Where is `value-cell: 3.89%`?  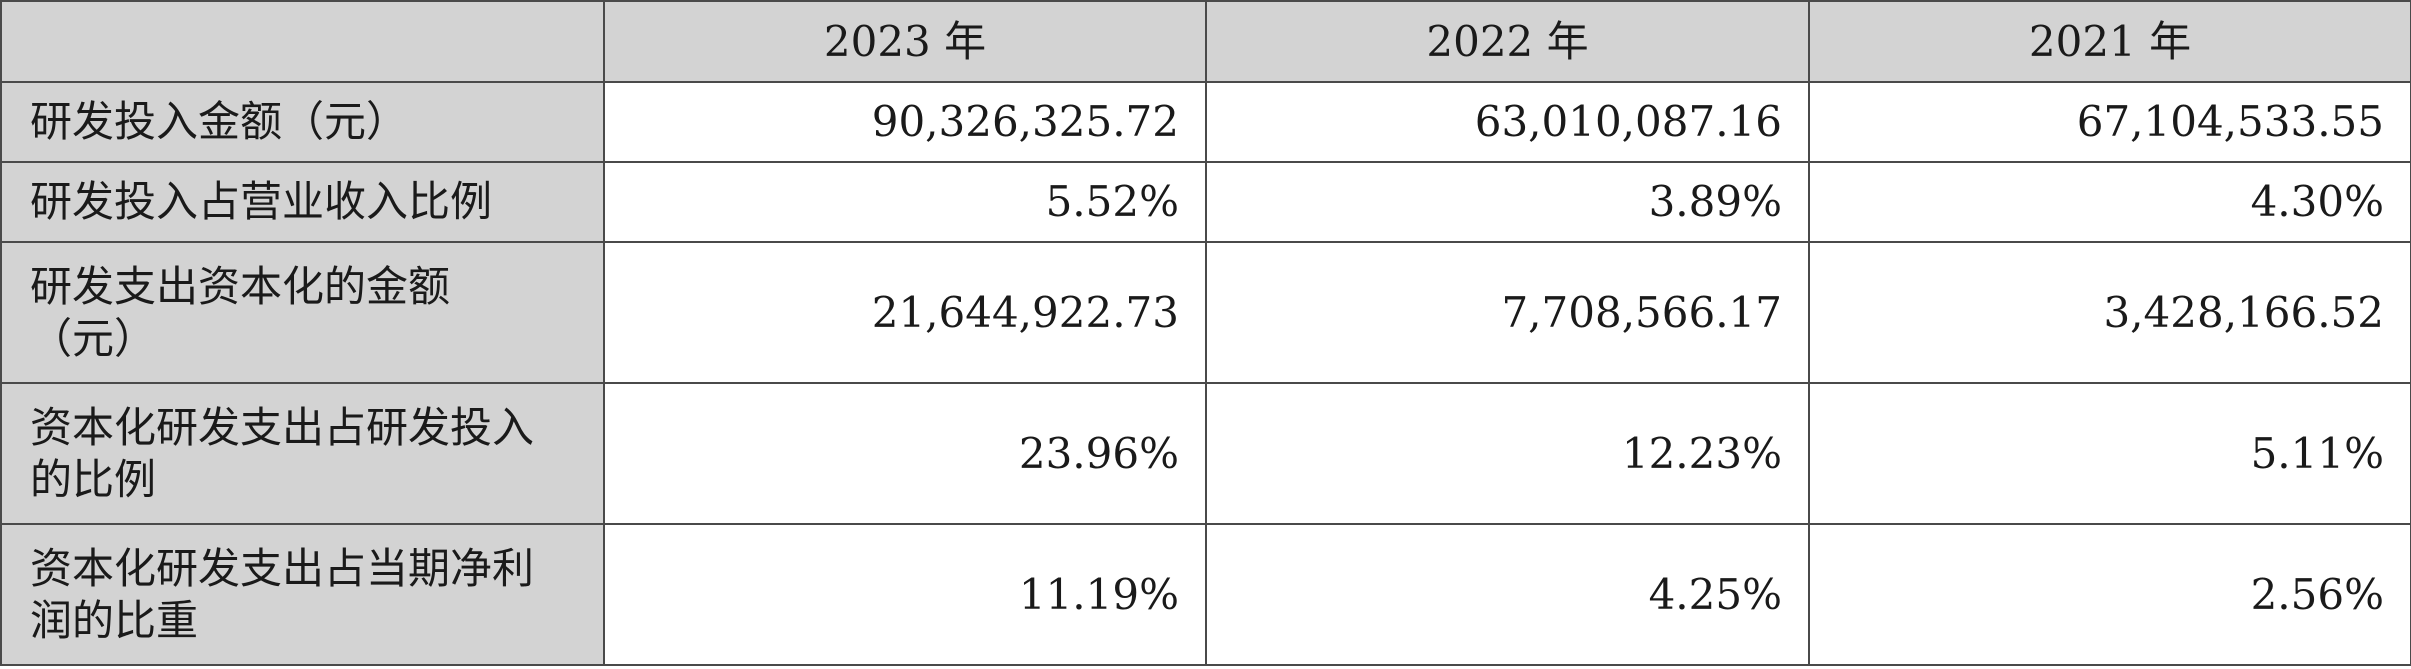 value-cell: 3.89% is located at coordinates (1507, 202).